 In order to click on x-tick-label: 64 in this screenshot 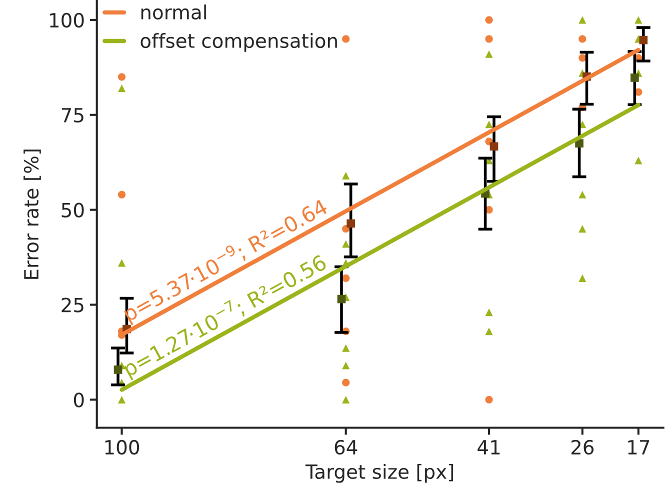, I will do `click(346, 447)`.